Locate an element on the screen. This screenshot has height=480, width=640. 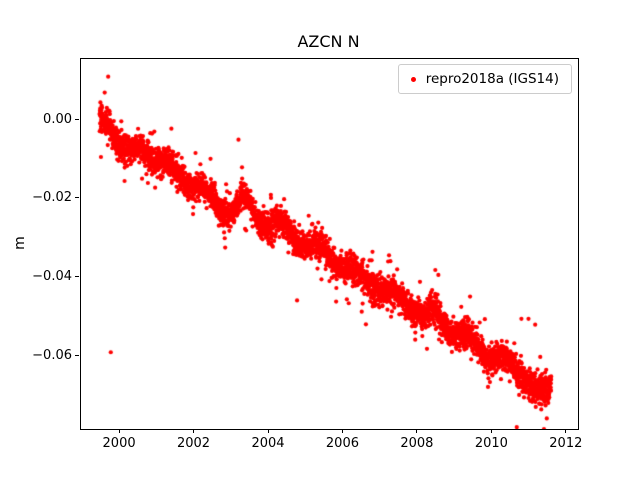
y-tick-label: −0.02 is located at coordinates (52, 198).